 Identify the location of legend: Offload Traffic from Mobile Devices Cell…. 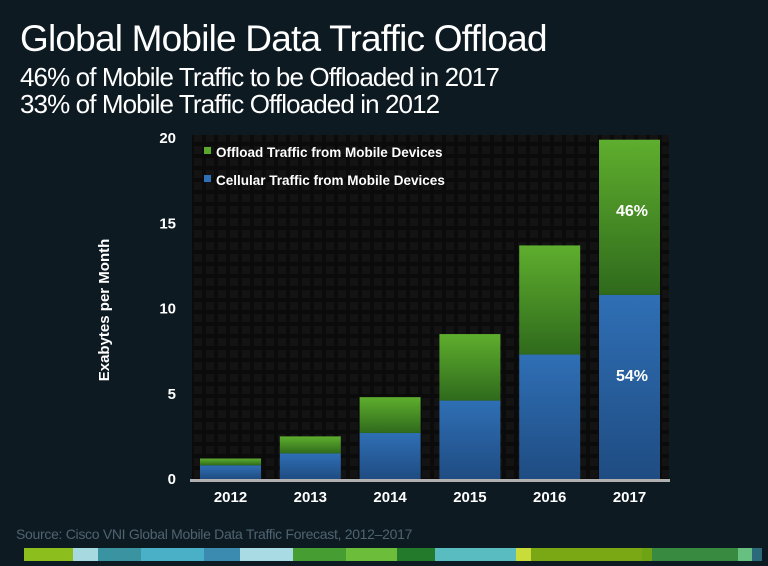
(324, 166).